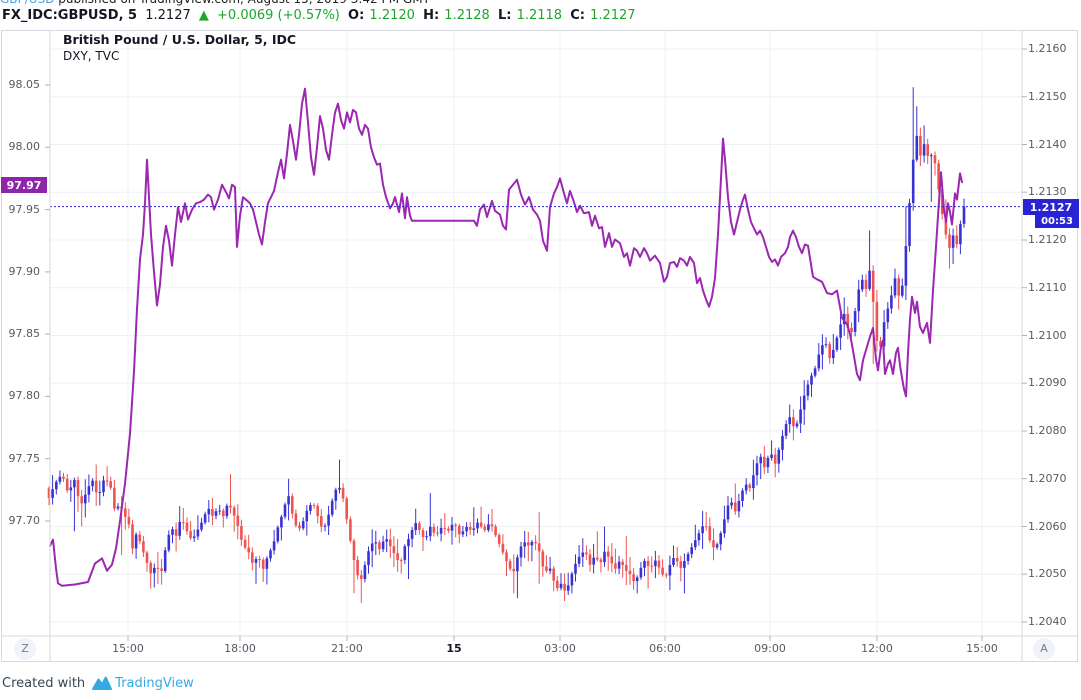 This screenshot has width=1081, height=700. Describe the element at coordinates (1047, 478) in the screenshot. I see `right-axis-tick-label: 1.2070` at that location.